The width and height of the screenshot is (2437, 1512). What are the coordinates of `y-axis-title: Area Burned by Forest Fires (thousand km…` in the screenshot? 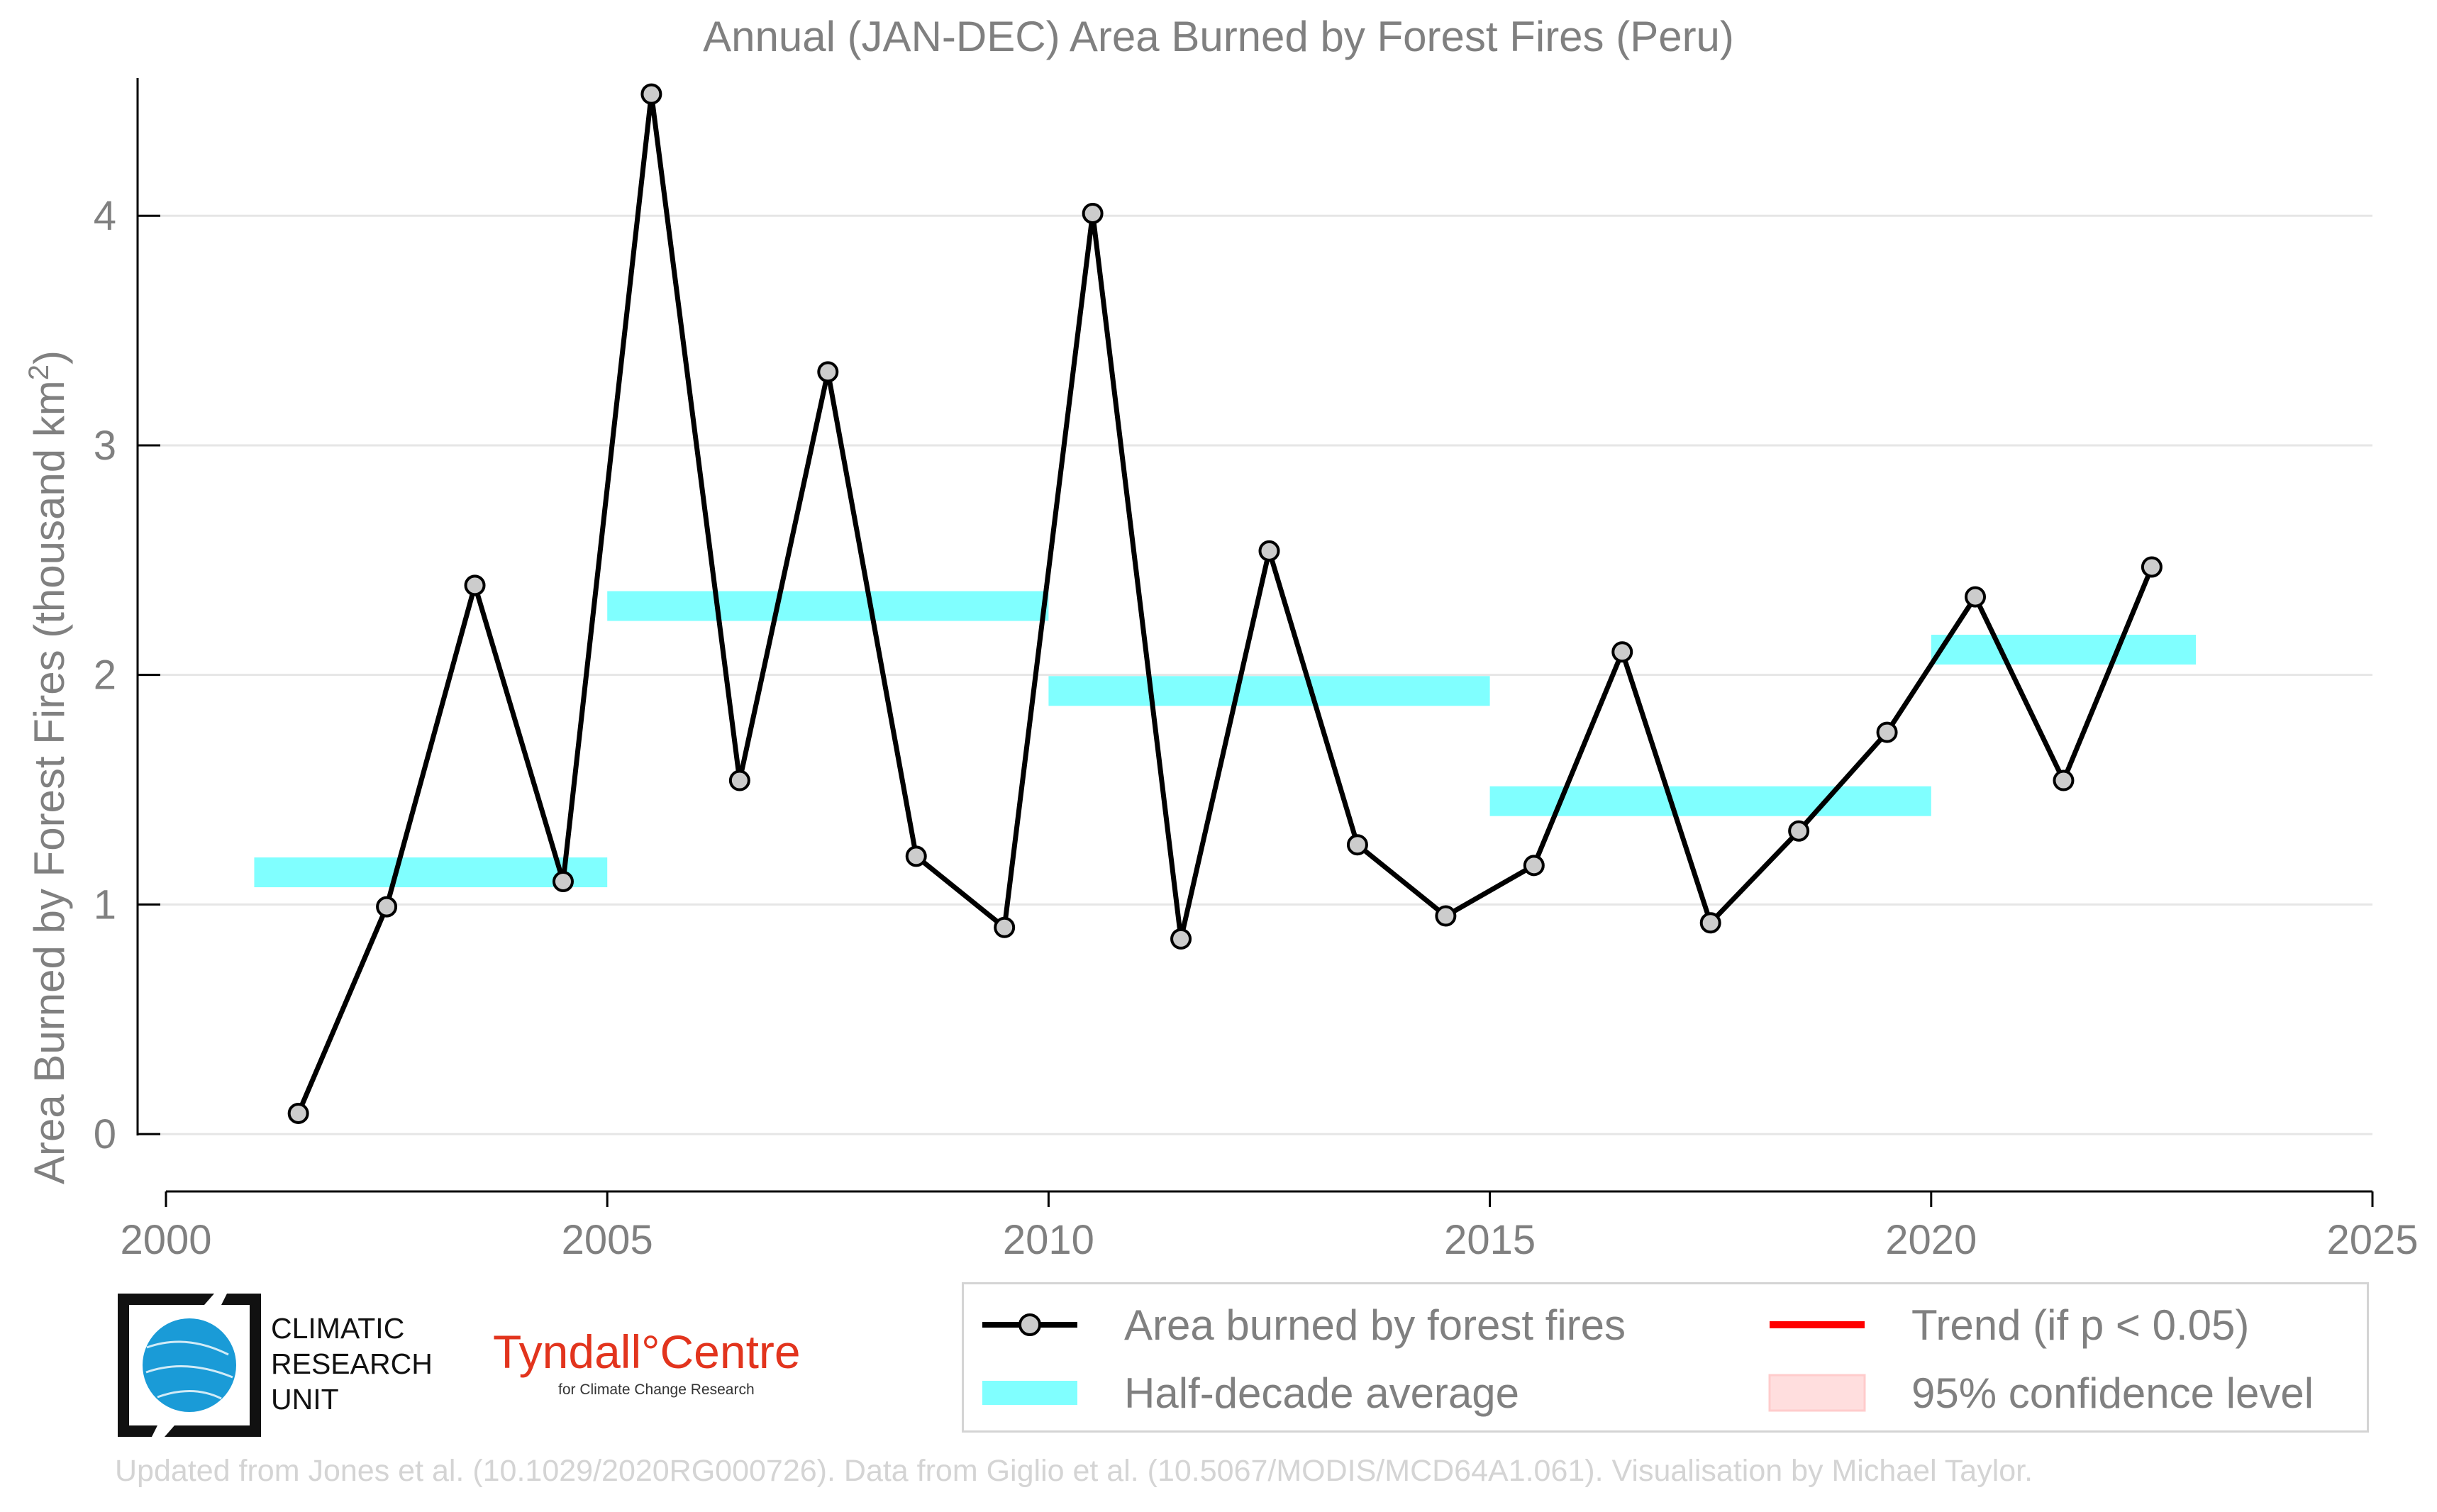 It's located at (48, 767).